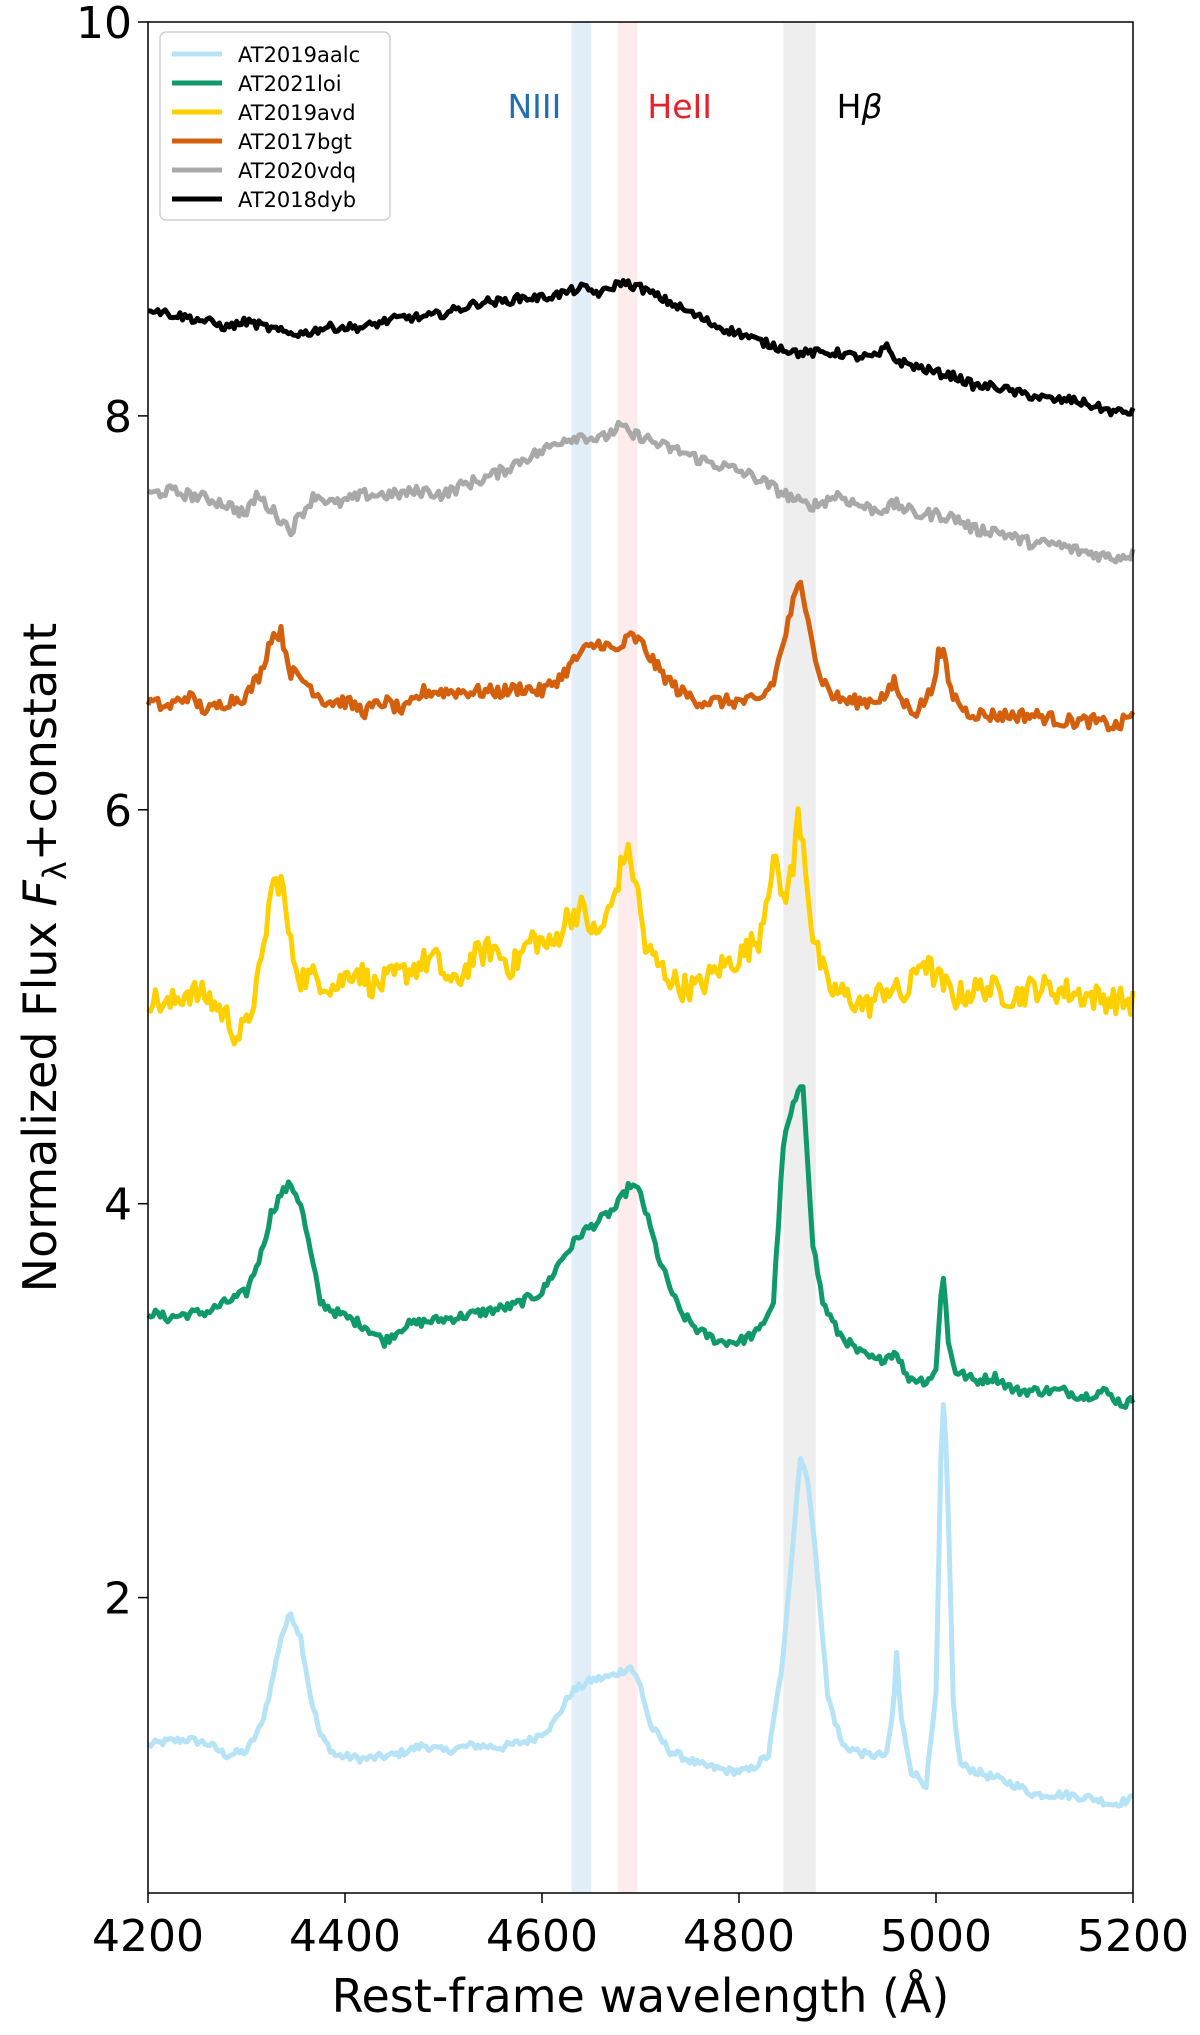 This screenshot has width=1200, height=2035. I want to click on series-at2018dyb, so click(641, 348).